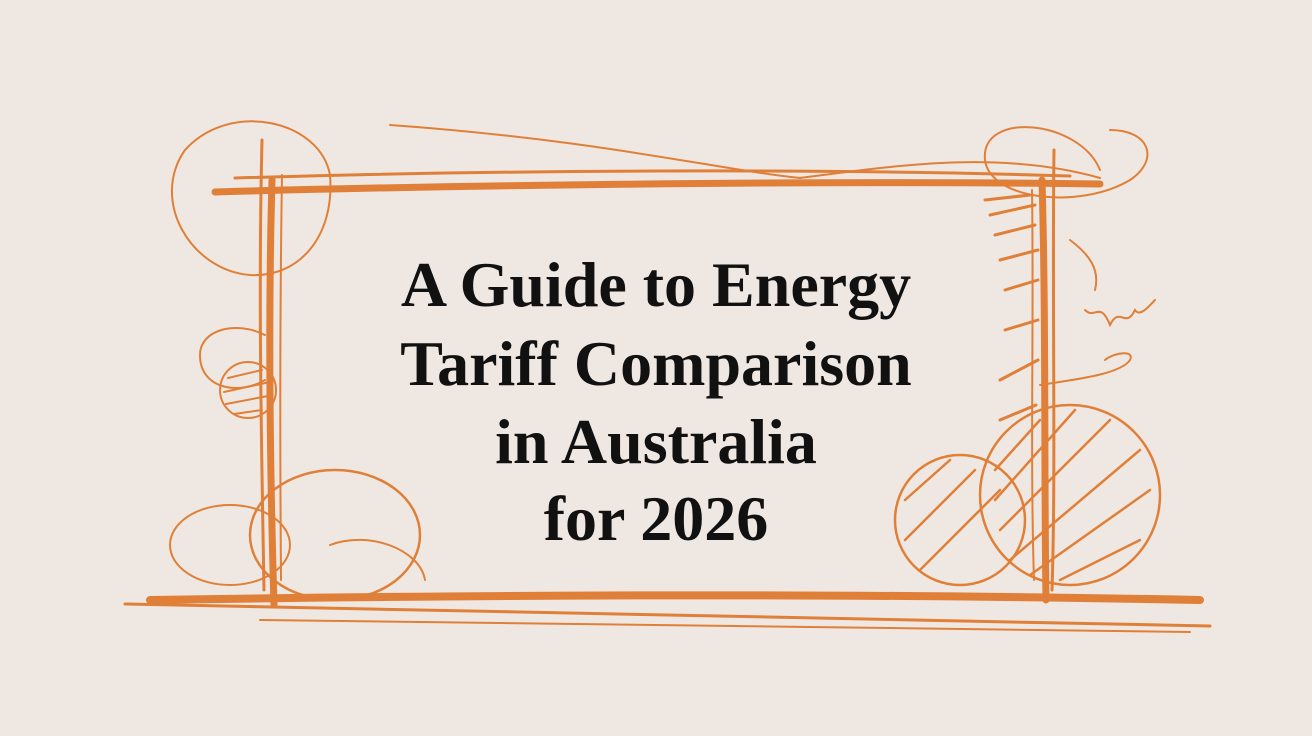  What do you see at coordinates (656, 518) in the screenshot?
I see `title-line: for 2026` at bounding box center [656, 518].